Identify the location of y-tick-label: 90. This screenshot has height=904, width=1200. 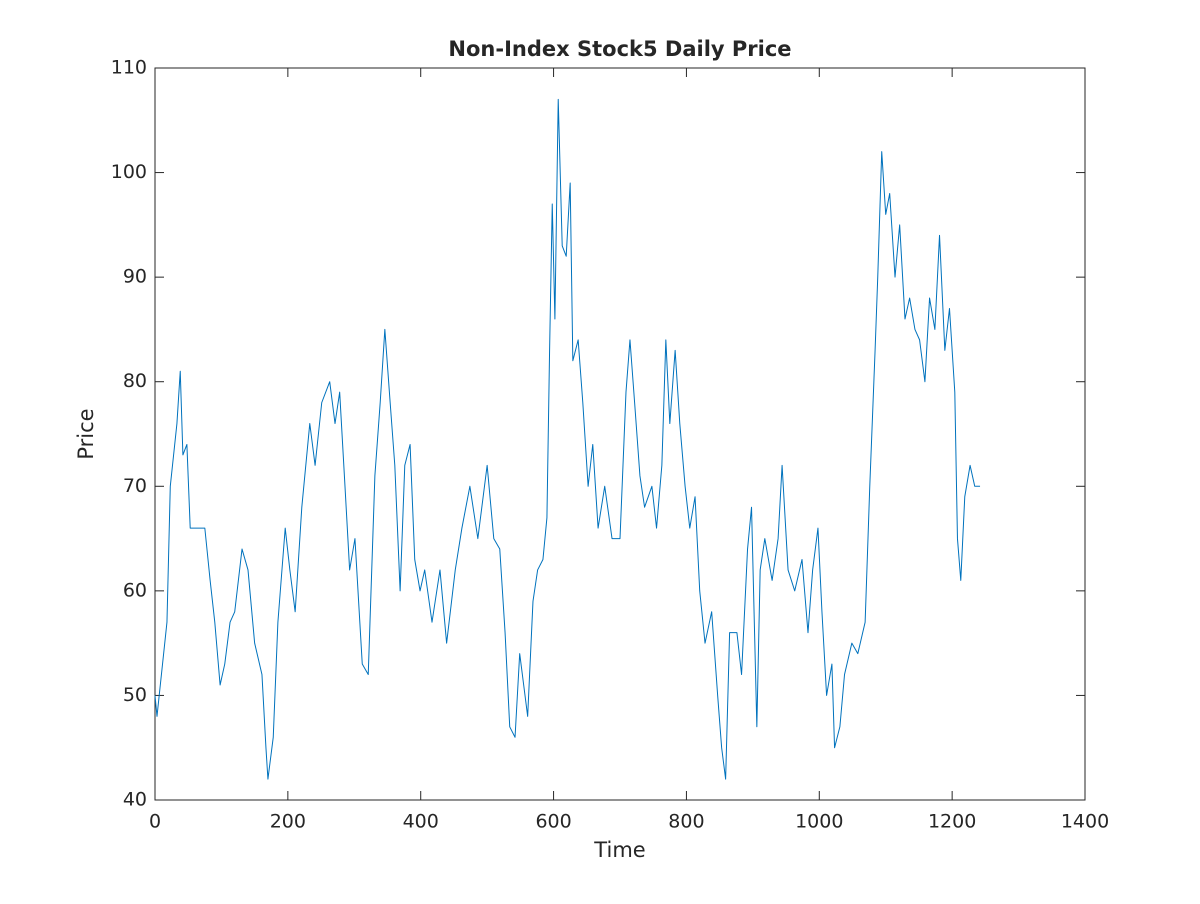
(135, 277).